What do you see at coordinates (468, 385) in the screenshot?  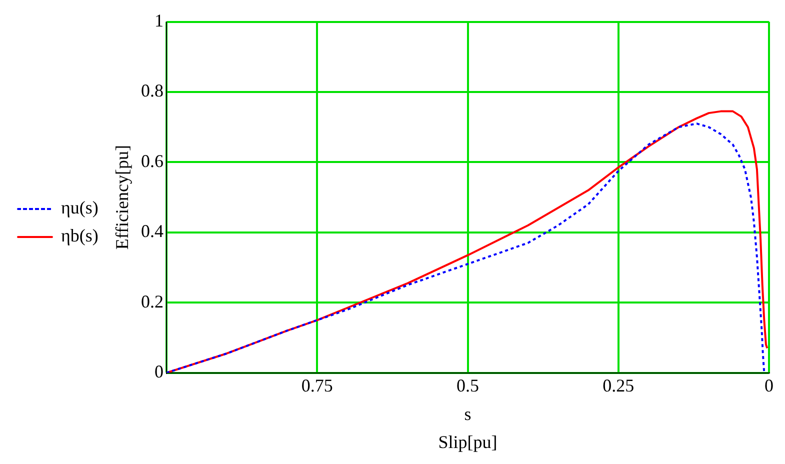 I see `x-tick-label: 0.5` at bounding box center [468, 385].